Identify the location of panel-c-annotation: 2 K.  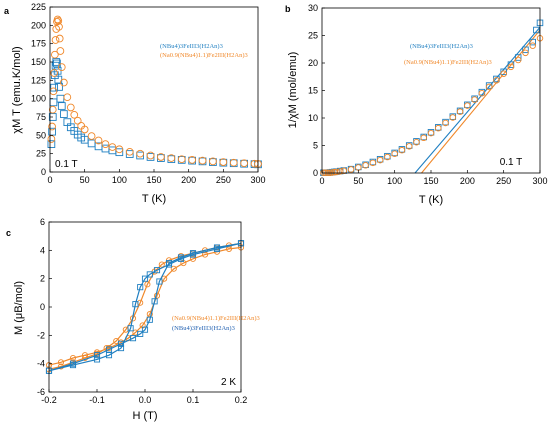
(228, 382).